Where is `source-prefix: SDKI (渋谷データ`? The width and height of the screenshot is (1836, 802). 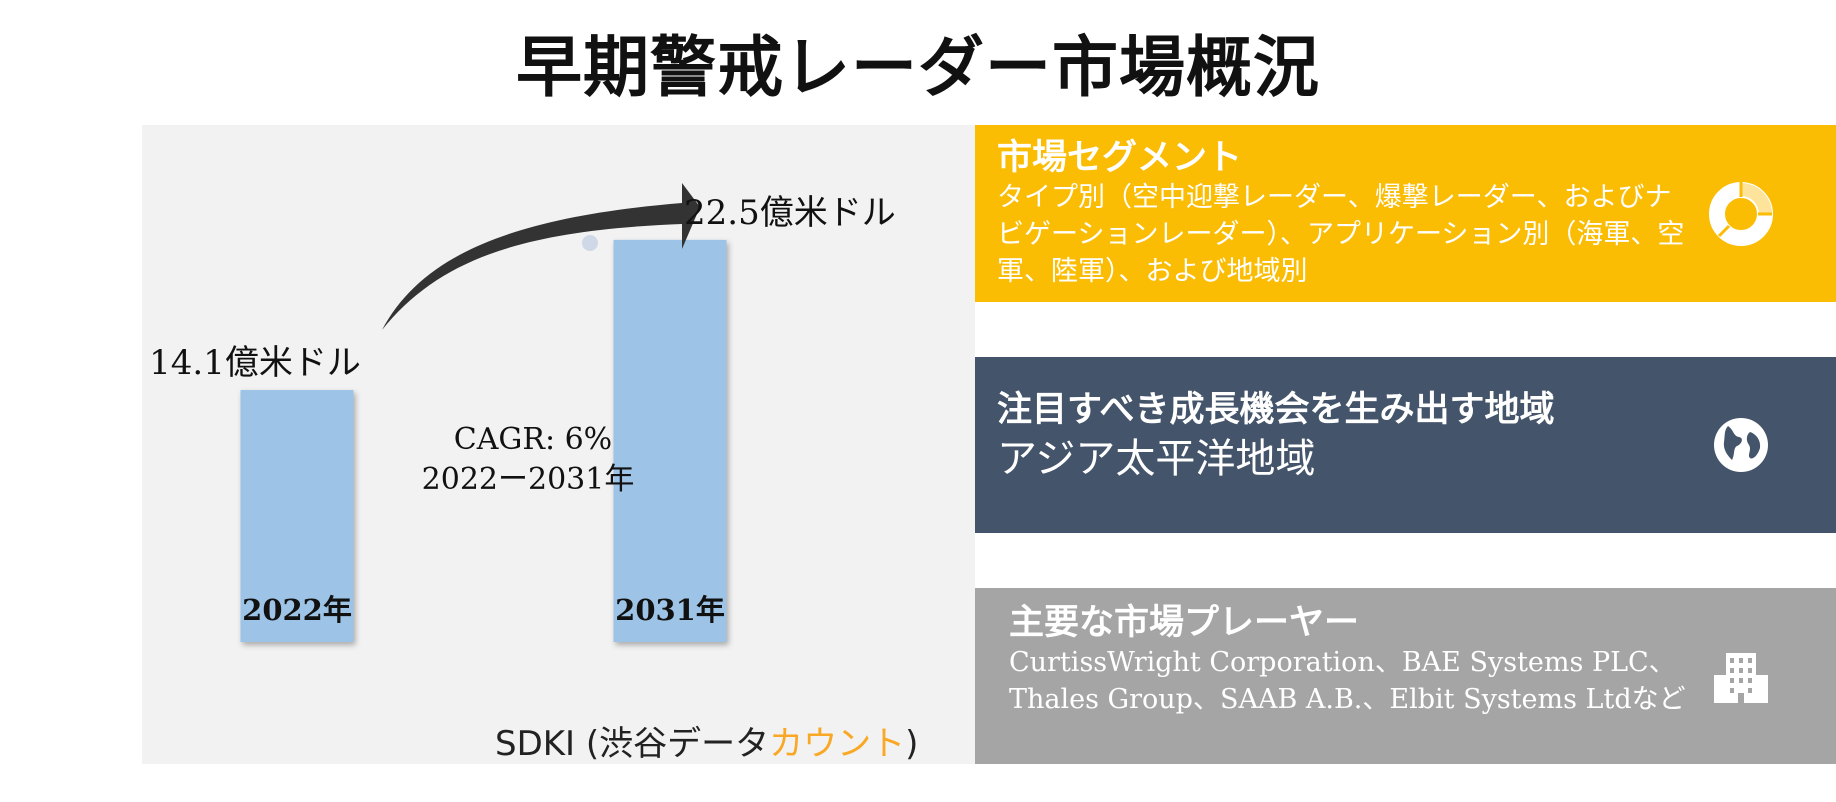
source-prefix: SDKI (渋谷データ is located at coordinates (632, 744).